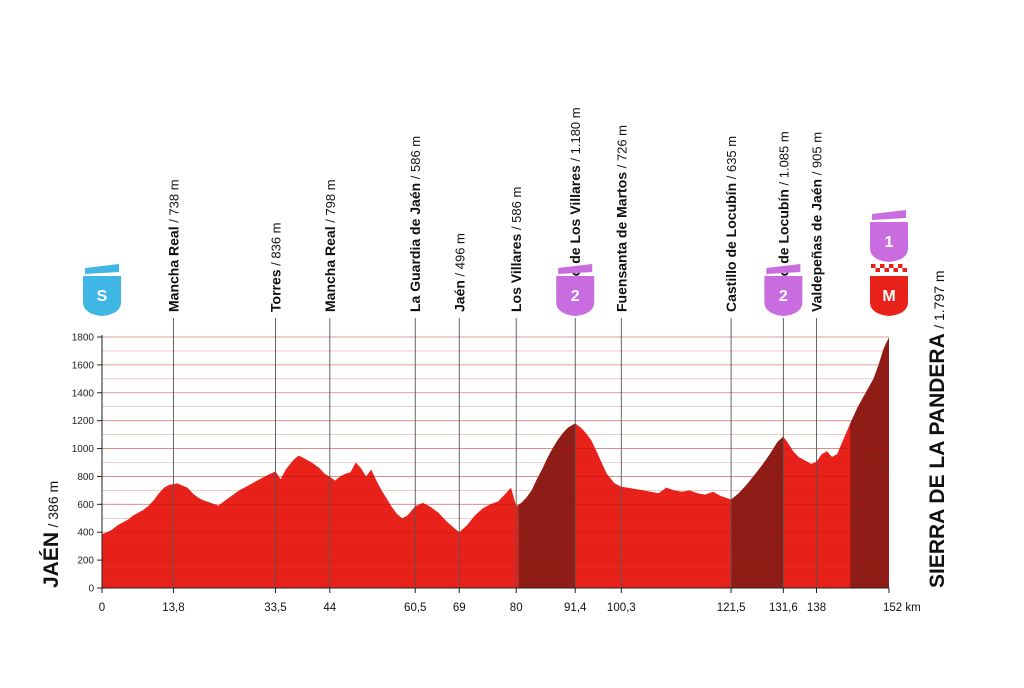 The width and height of the screenshot is (1024, 688). I want to click on waypoint-altitude-5: / 586 m, so click(516, 210).